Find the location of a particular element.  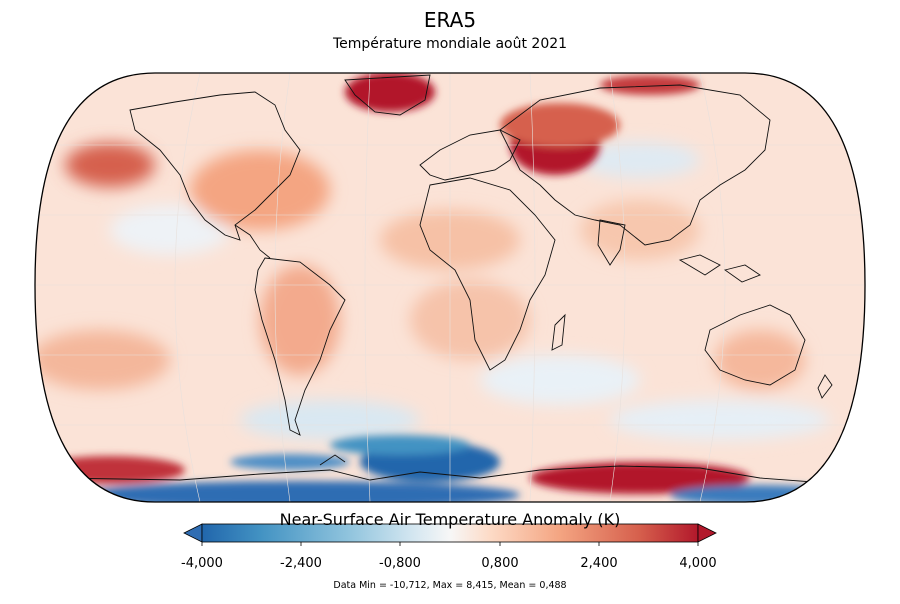

colorbar-label: Near-Surface Air Temperature Anomaly (K) is located at coordinates (450, 519).